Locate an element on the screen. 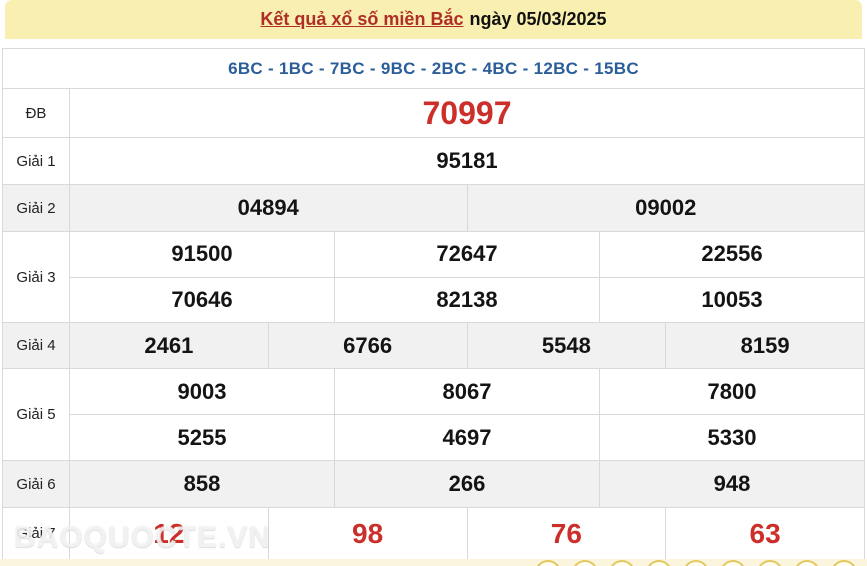 This screenshot has height=566, width=867. results-title-link: Kết quả xổ số miền Bắc is located at coordinates (362, 19).